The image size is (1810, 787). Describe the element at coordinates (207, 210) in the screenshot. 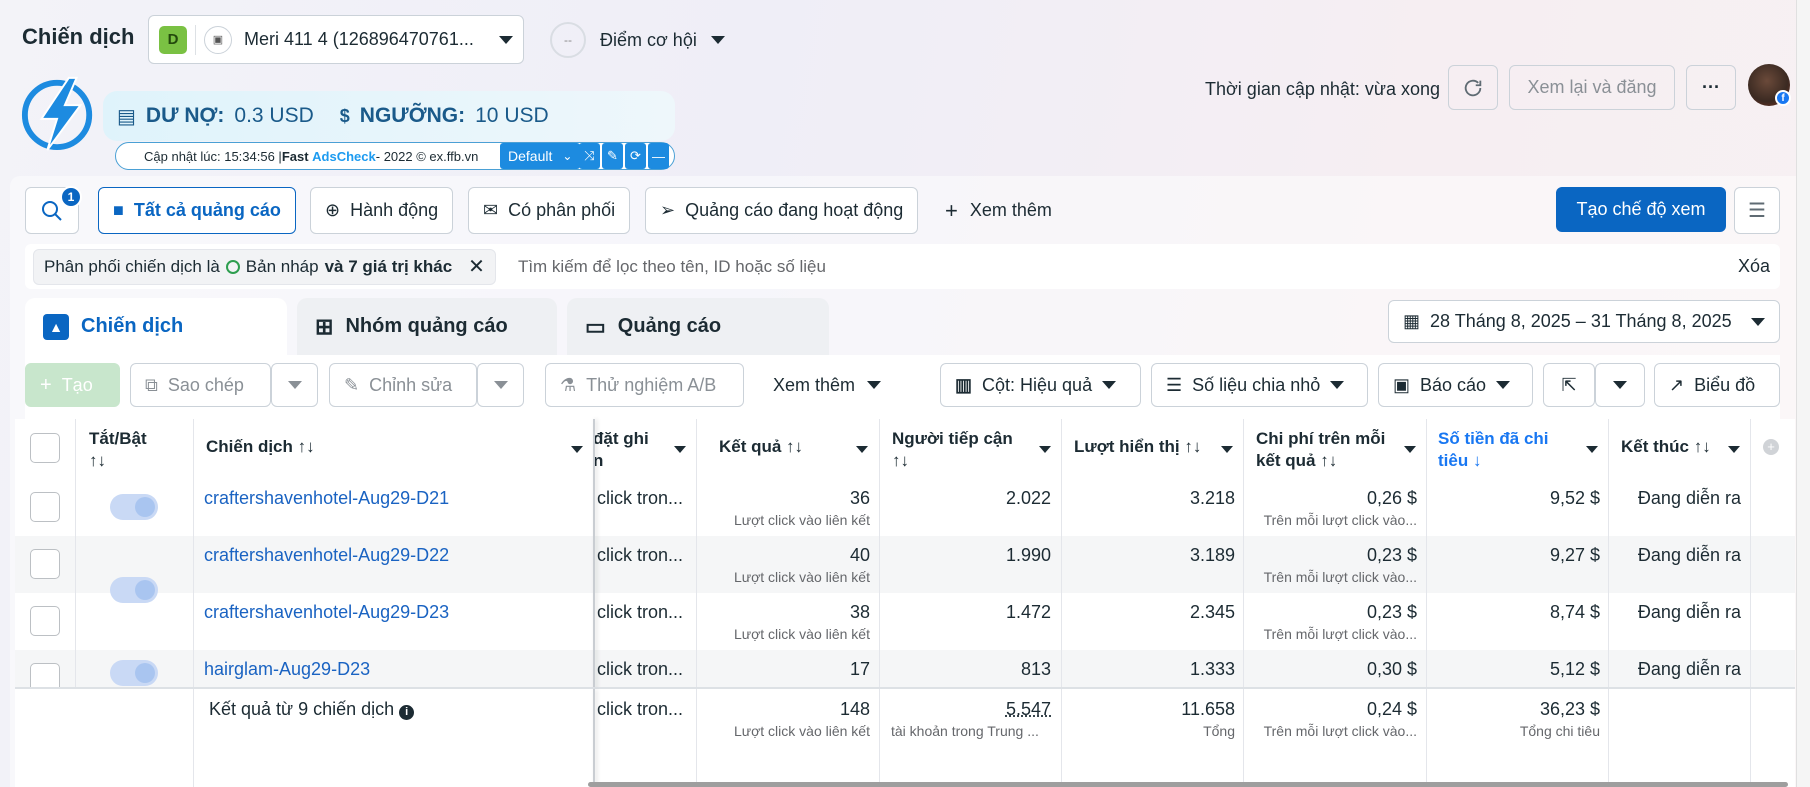

I see `filter-all-ads-label: Tất cả quảng cáo` at that location.